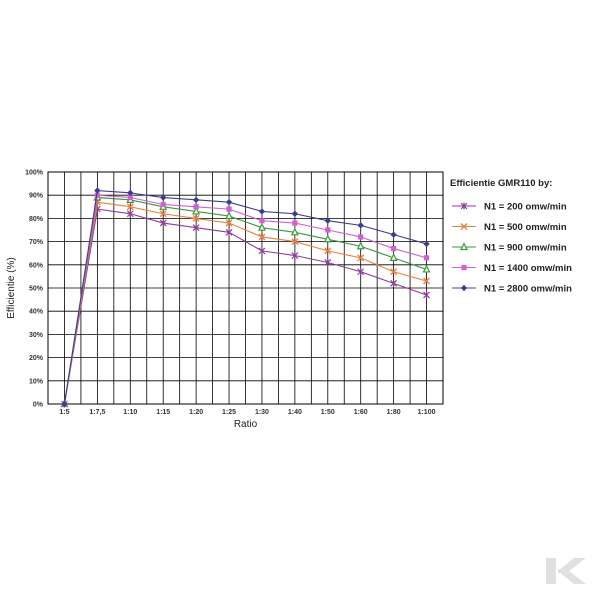 The height and width of the screenshot is (605, 600). What do you see at coordinates (394, 412) in the screenshot?
I see `x-tick-label: 1:80` at bounding box center [394, 412].